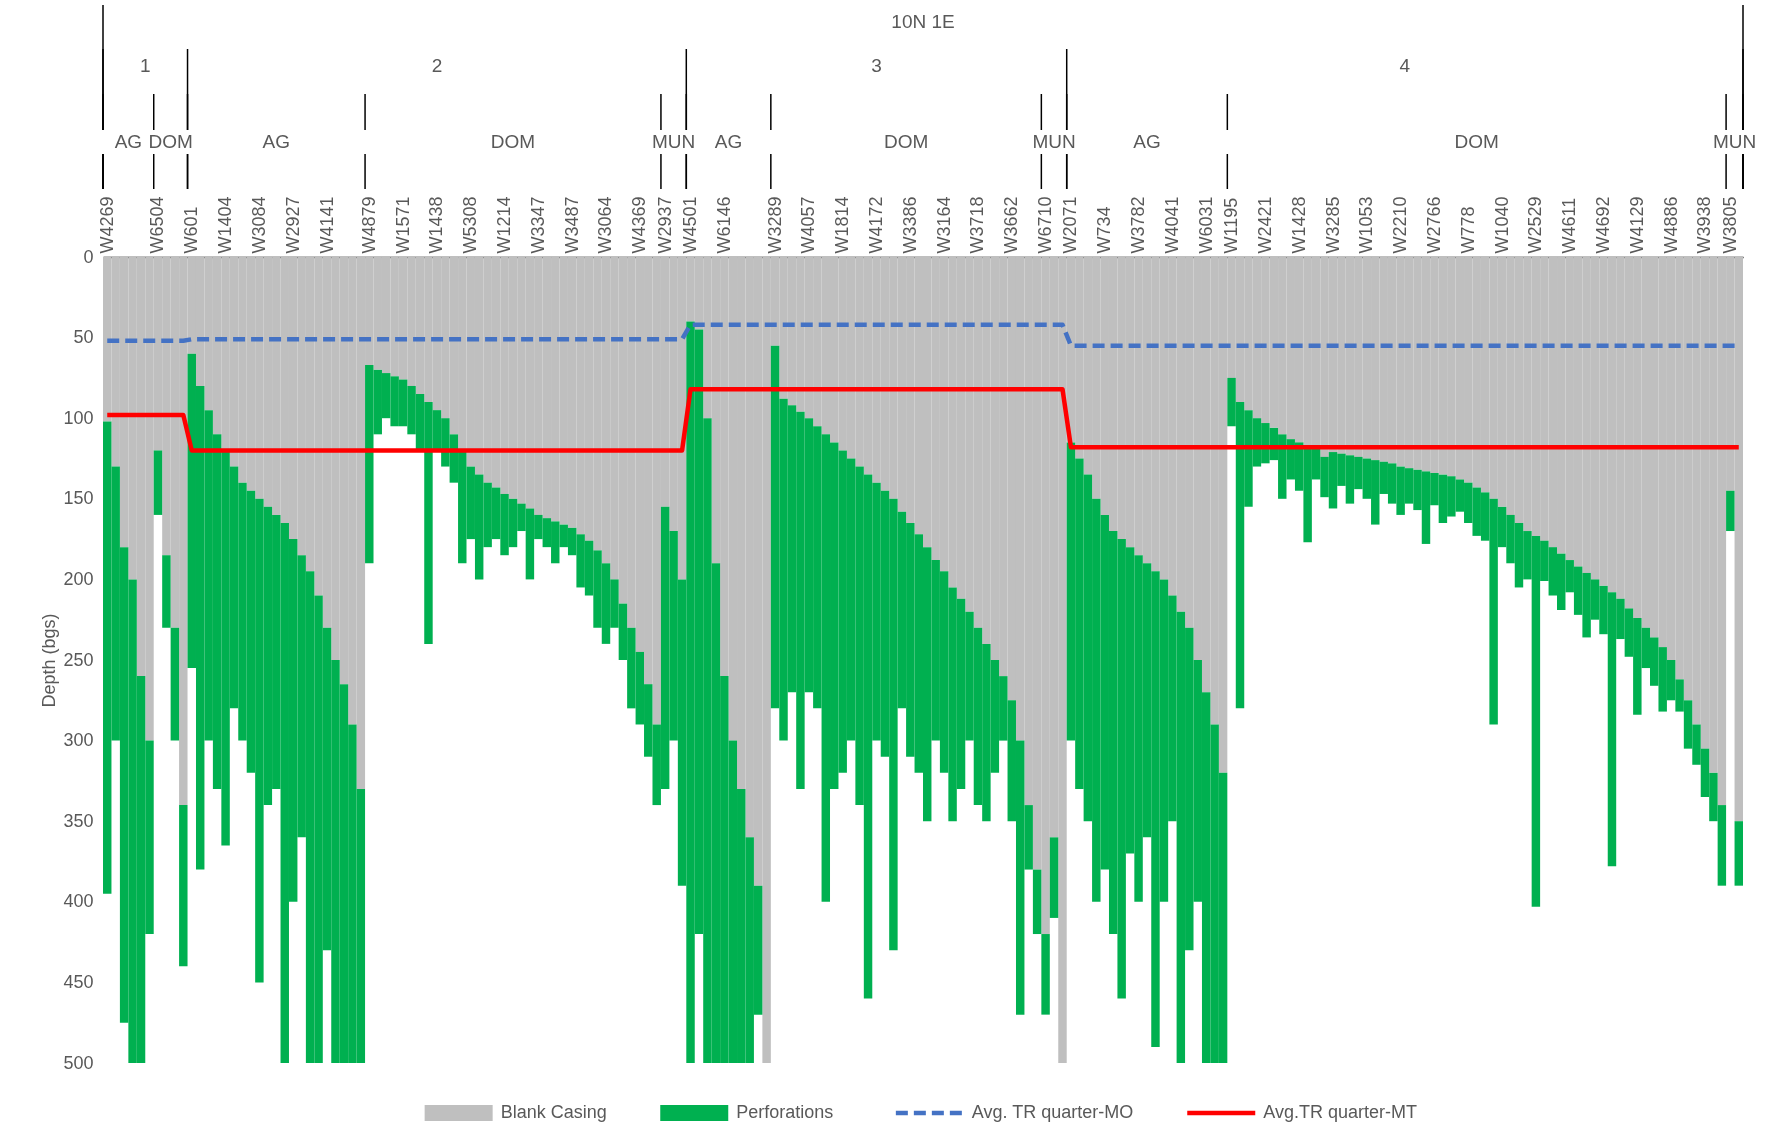  I want to click on y-tick-label: 450, so click(78, 981).